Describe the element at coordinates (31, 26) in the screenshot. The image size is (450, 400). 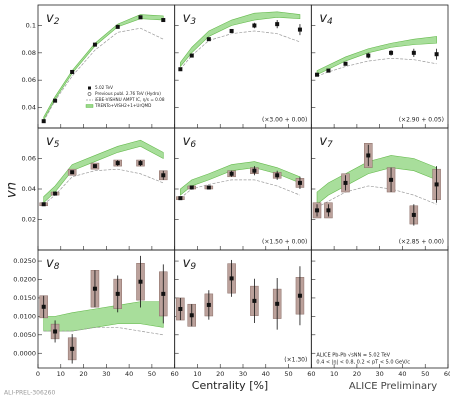
I see `y-tick-label: 0.1` at that location.